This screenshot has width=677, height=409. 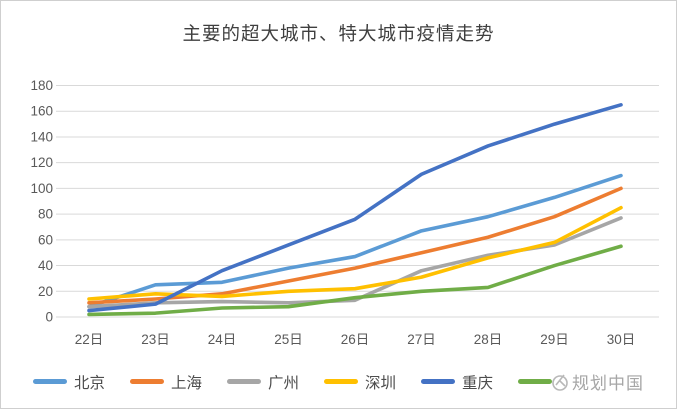 I want to click on y-axis-tick-label: 80, so click(x=45, y=214).